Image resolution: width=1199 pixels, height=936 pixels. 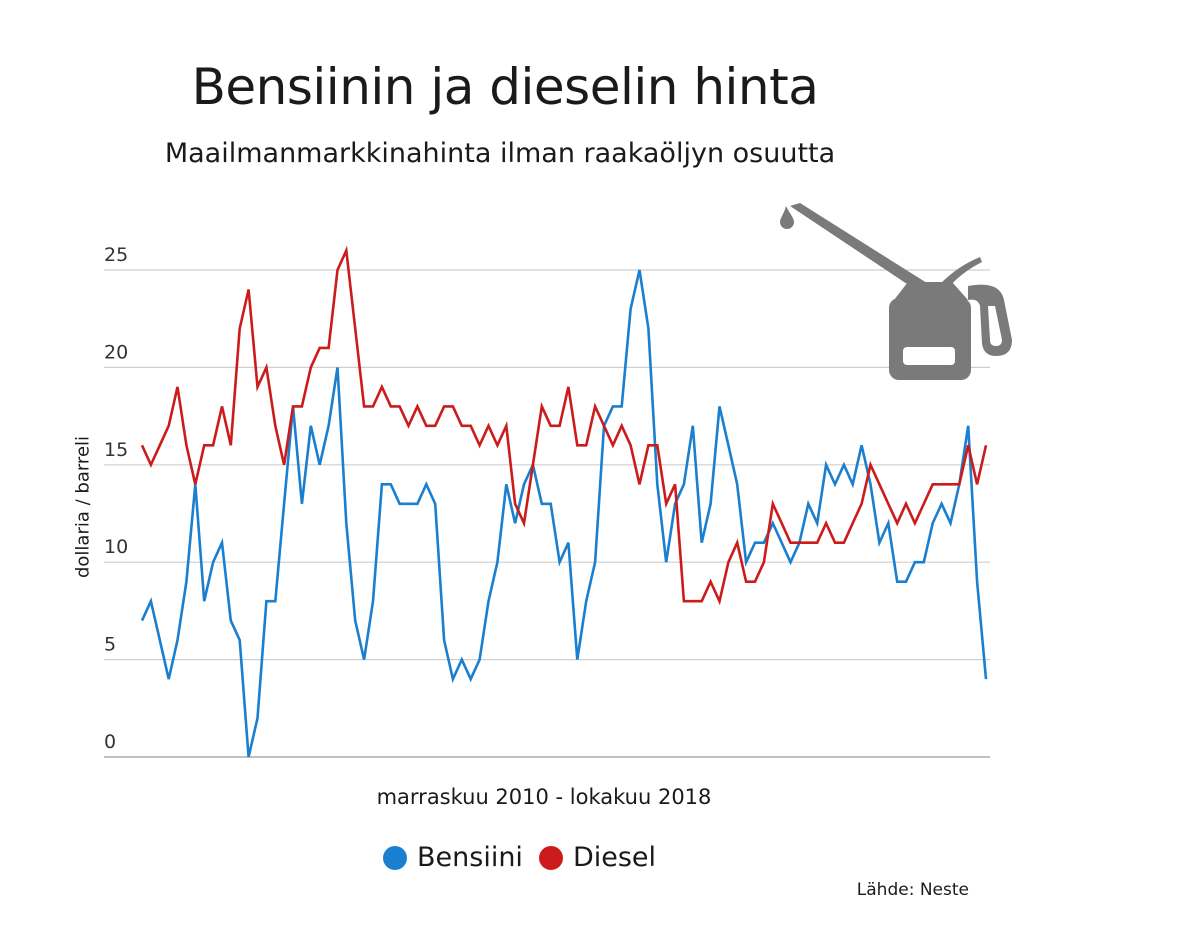 What do you see at coordinates (896, 291) in the screenshot?
I see `oil-can-icon` at bounding box center [896, 291].